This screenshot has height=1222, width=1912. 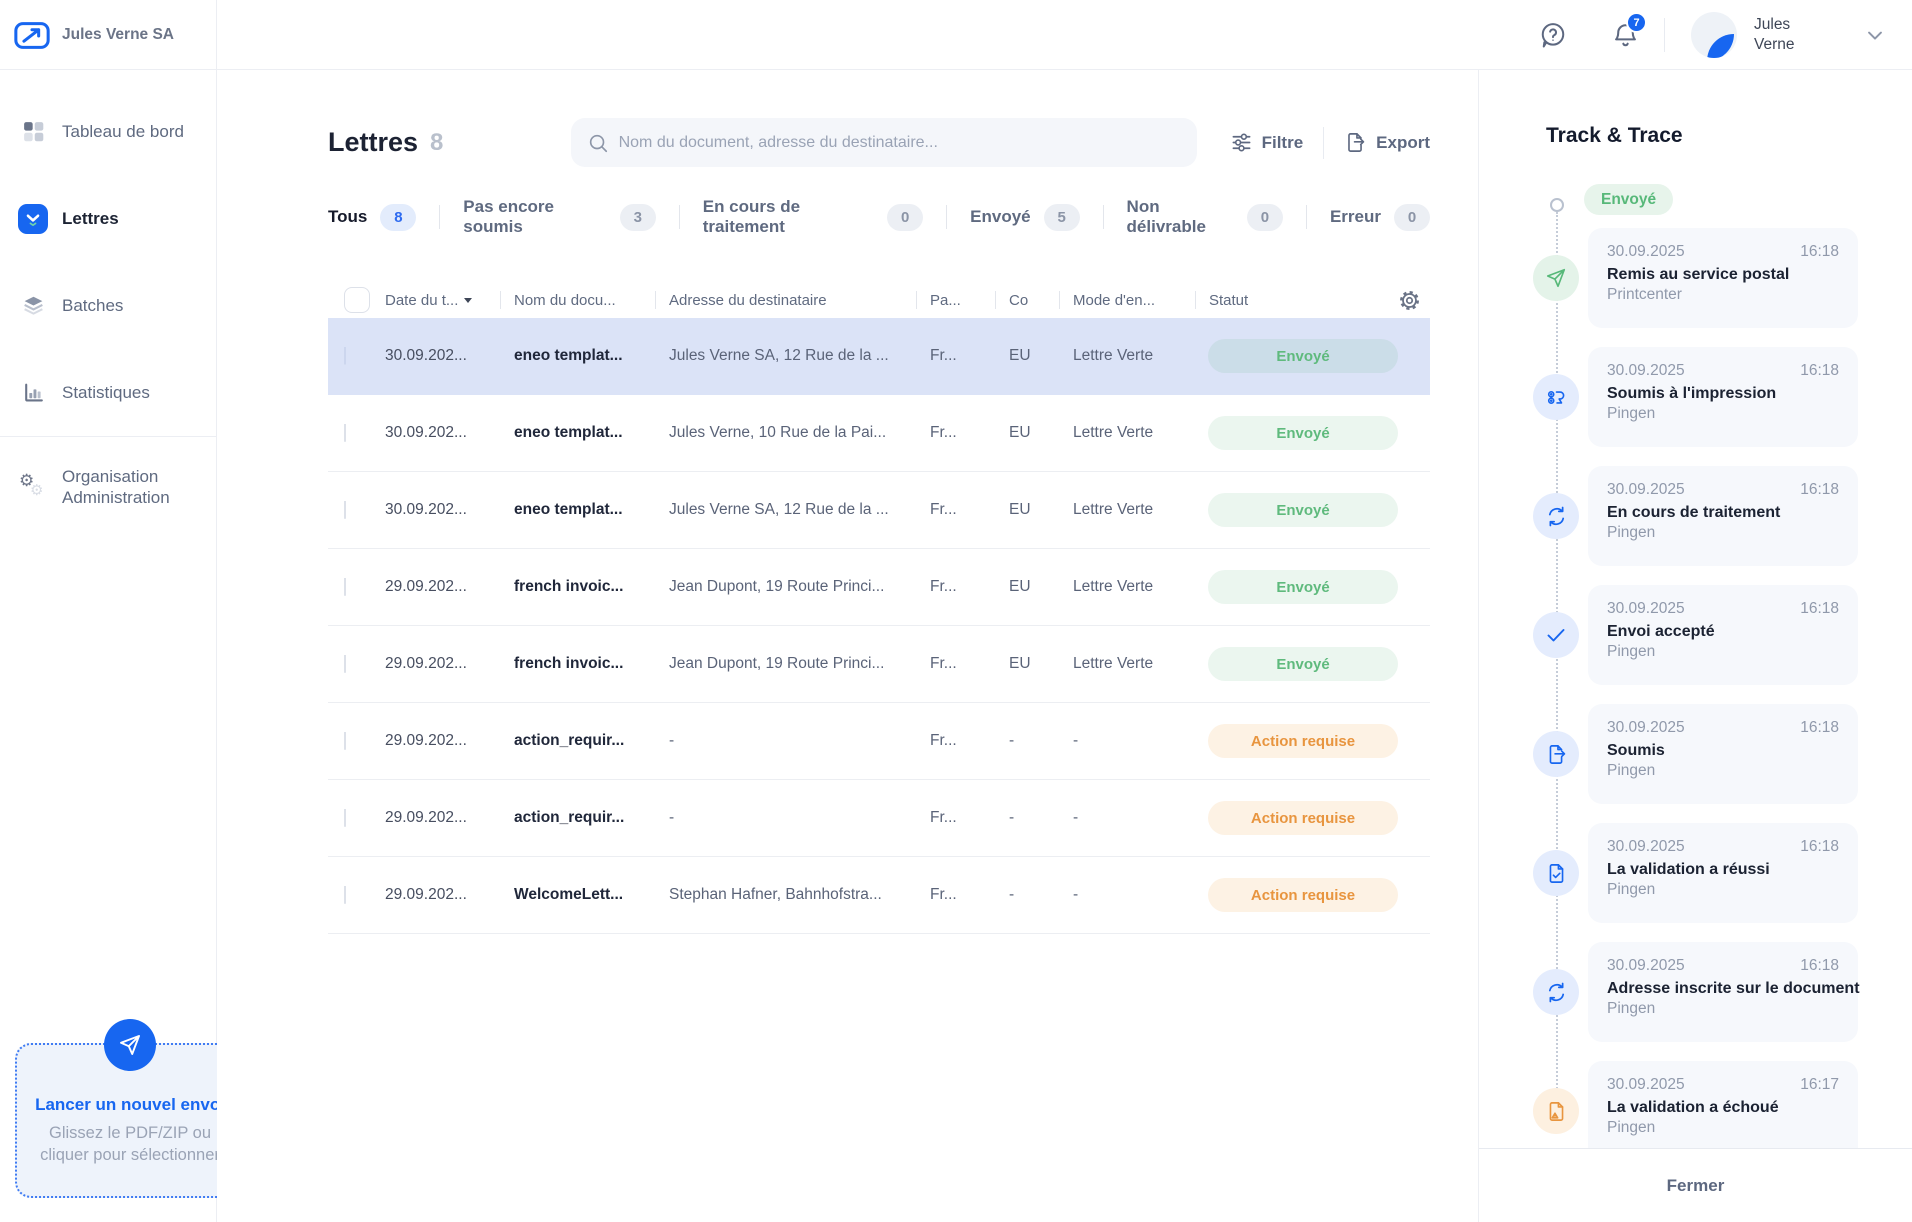 What do you see at coordinates (1061, 217) in the screenshot?
I see `tab-count-badge: 5` at bounding box center [1061, 217].